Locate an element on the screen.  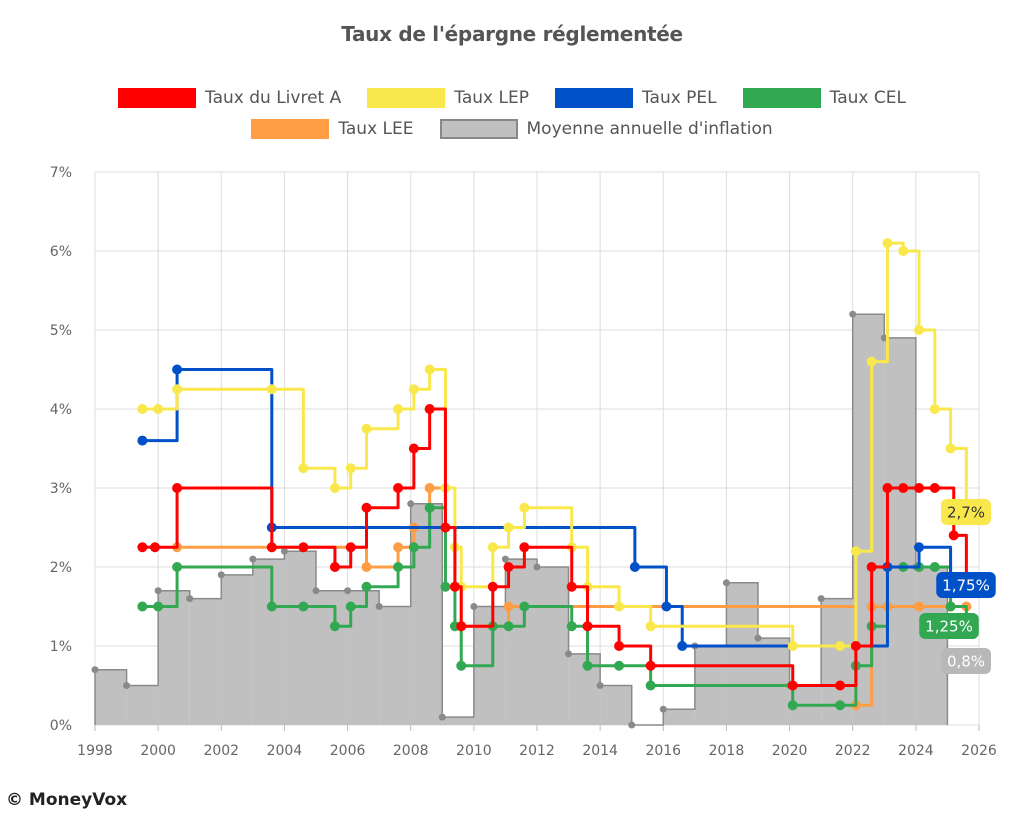
end-label-text: 0,8% is located at coordinates (966, 662).